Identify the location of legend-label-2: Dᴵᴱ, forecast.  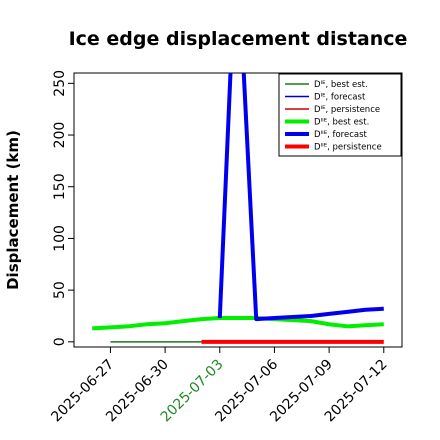
(340, 98).